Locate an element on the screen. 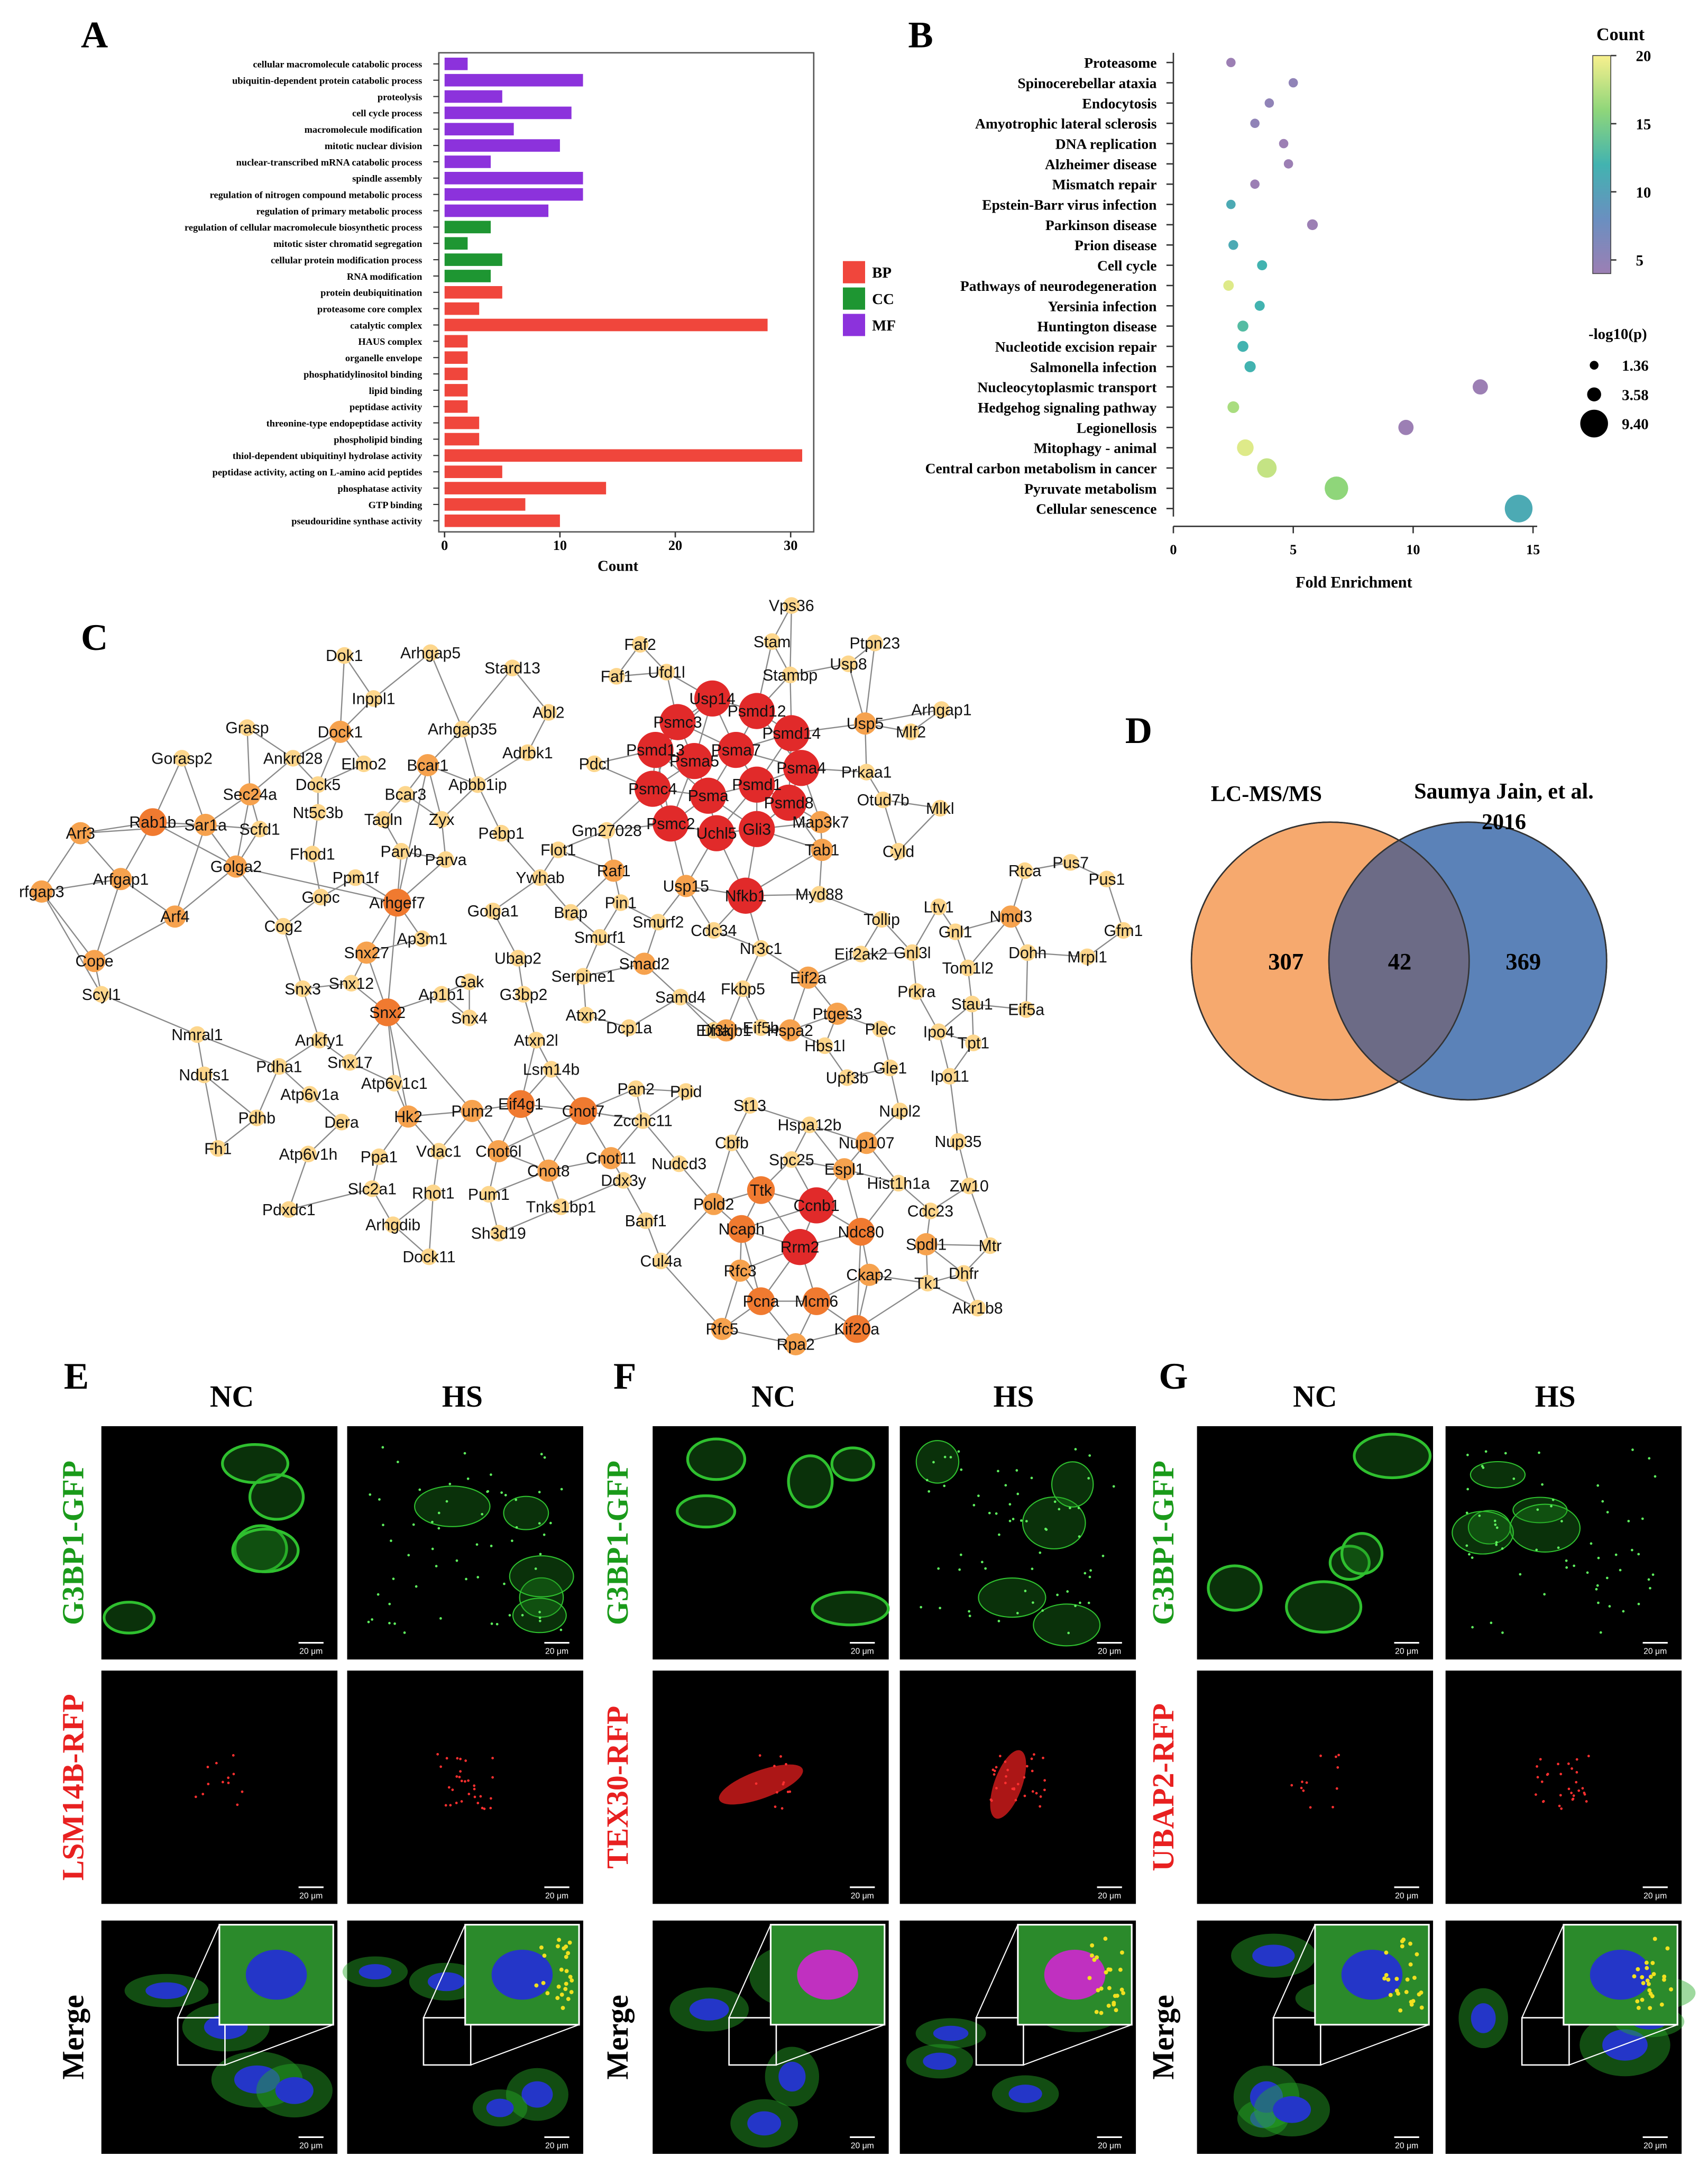 The height and width of the screenshot is (2184, 1708). network-label: Prkra is located at coordinates (916, 992).